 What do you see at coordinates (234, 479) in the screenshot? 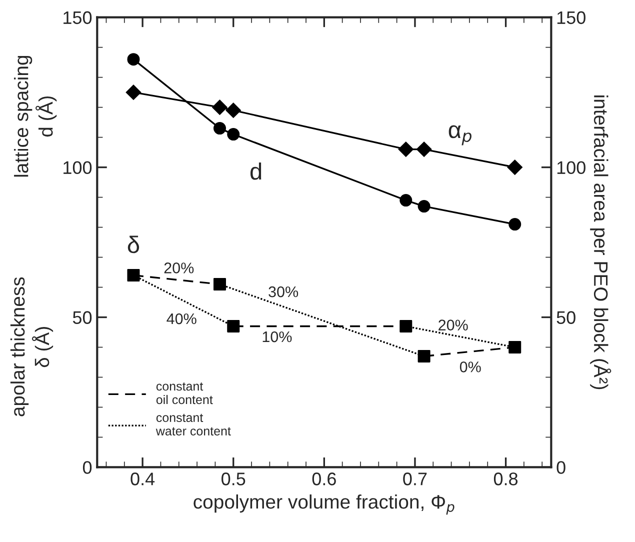
I see `x-tick-label: 0.5` at bounding box center [234, 479].